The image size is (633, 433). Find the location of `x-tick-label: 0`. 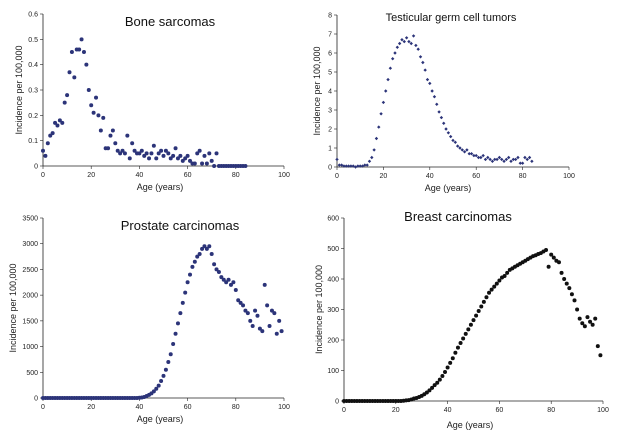

x-tick-label: 0 is located at coordinates (43, 175).